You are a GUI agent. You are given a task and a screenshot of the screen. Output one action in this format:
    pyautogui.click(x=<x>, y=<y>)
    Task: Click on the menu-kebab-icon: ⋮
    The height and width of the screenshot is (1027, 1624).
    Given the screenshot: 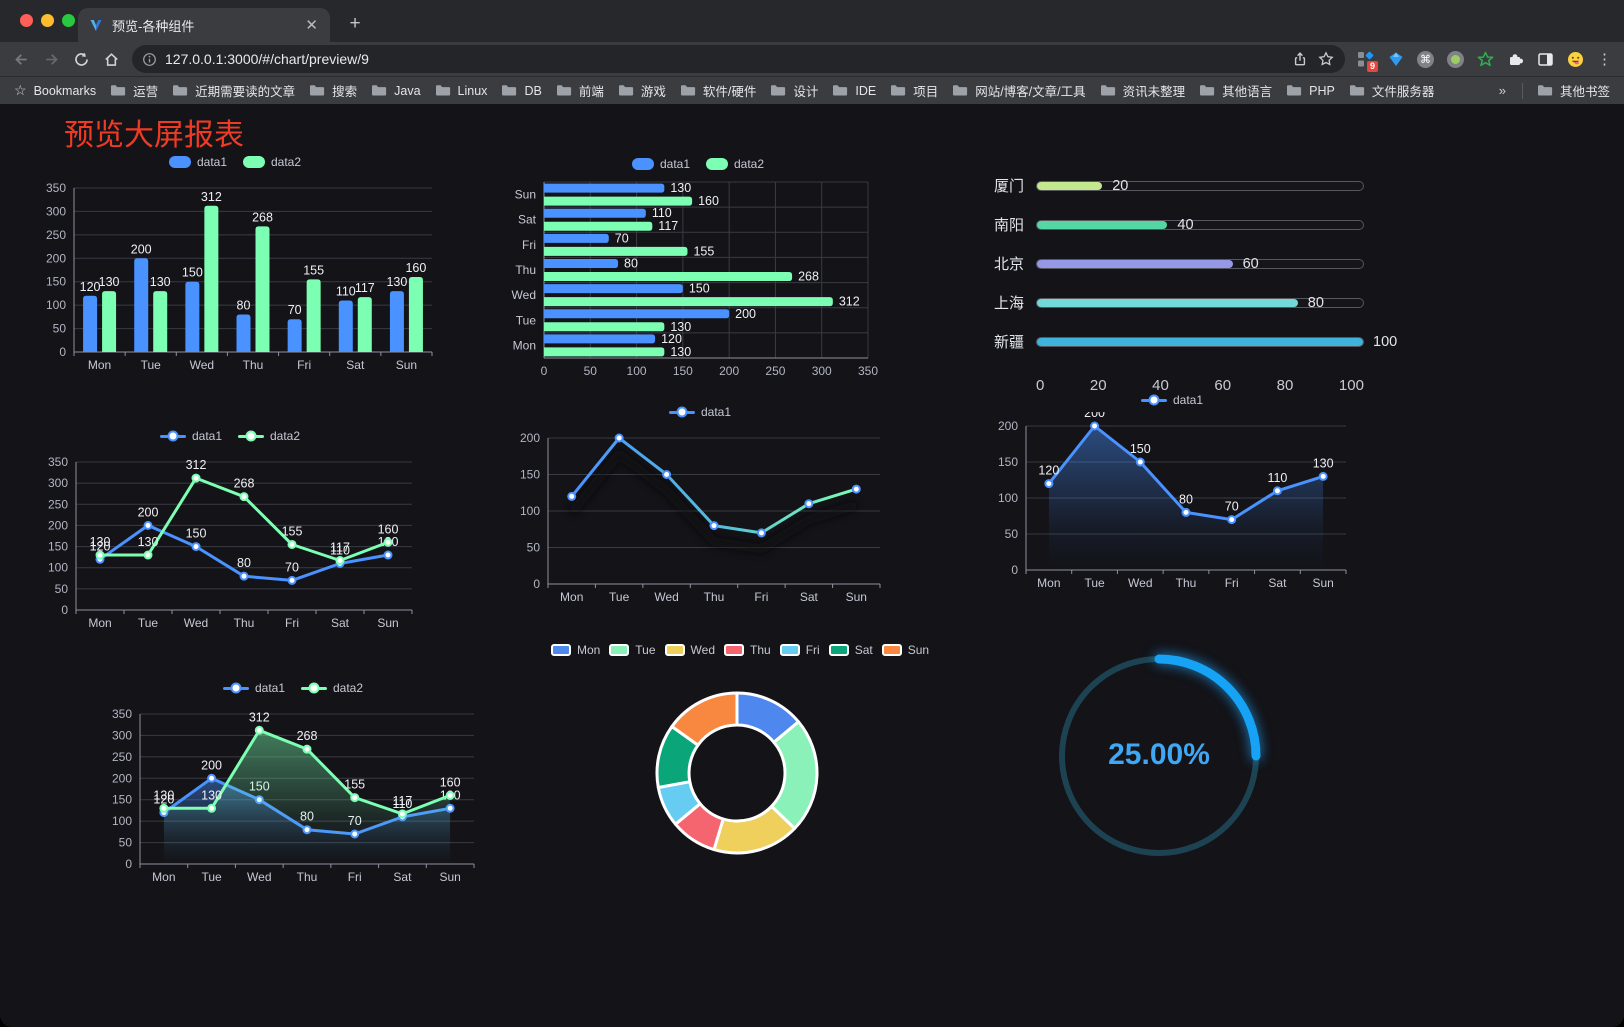 What is the action you would take?
    pyautogui.click(x=1604, y=59)
    